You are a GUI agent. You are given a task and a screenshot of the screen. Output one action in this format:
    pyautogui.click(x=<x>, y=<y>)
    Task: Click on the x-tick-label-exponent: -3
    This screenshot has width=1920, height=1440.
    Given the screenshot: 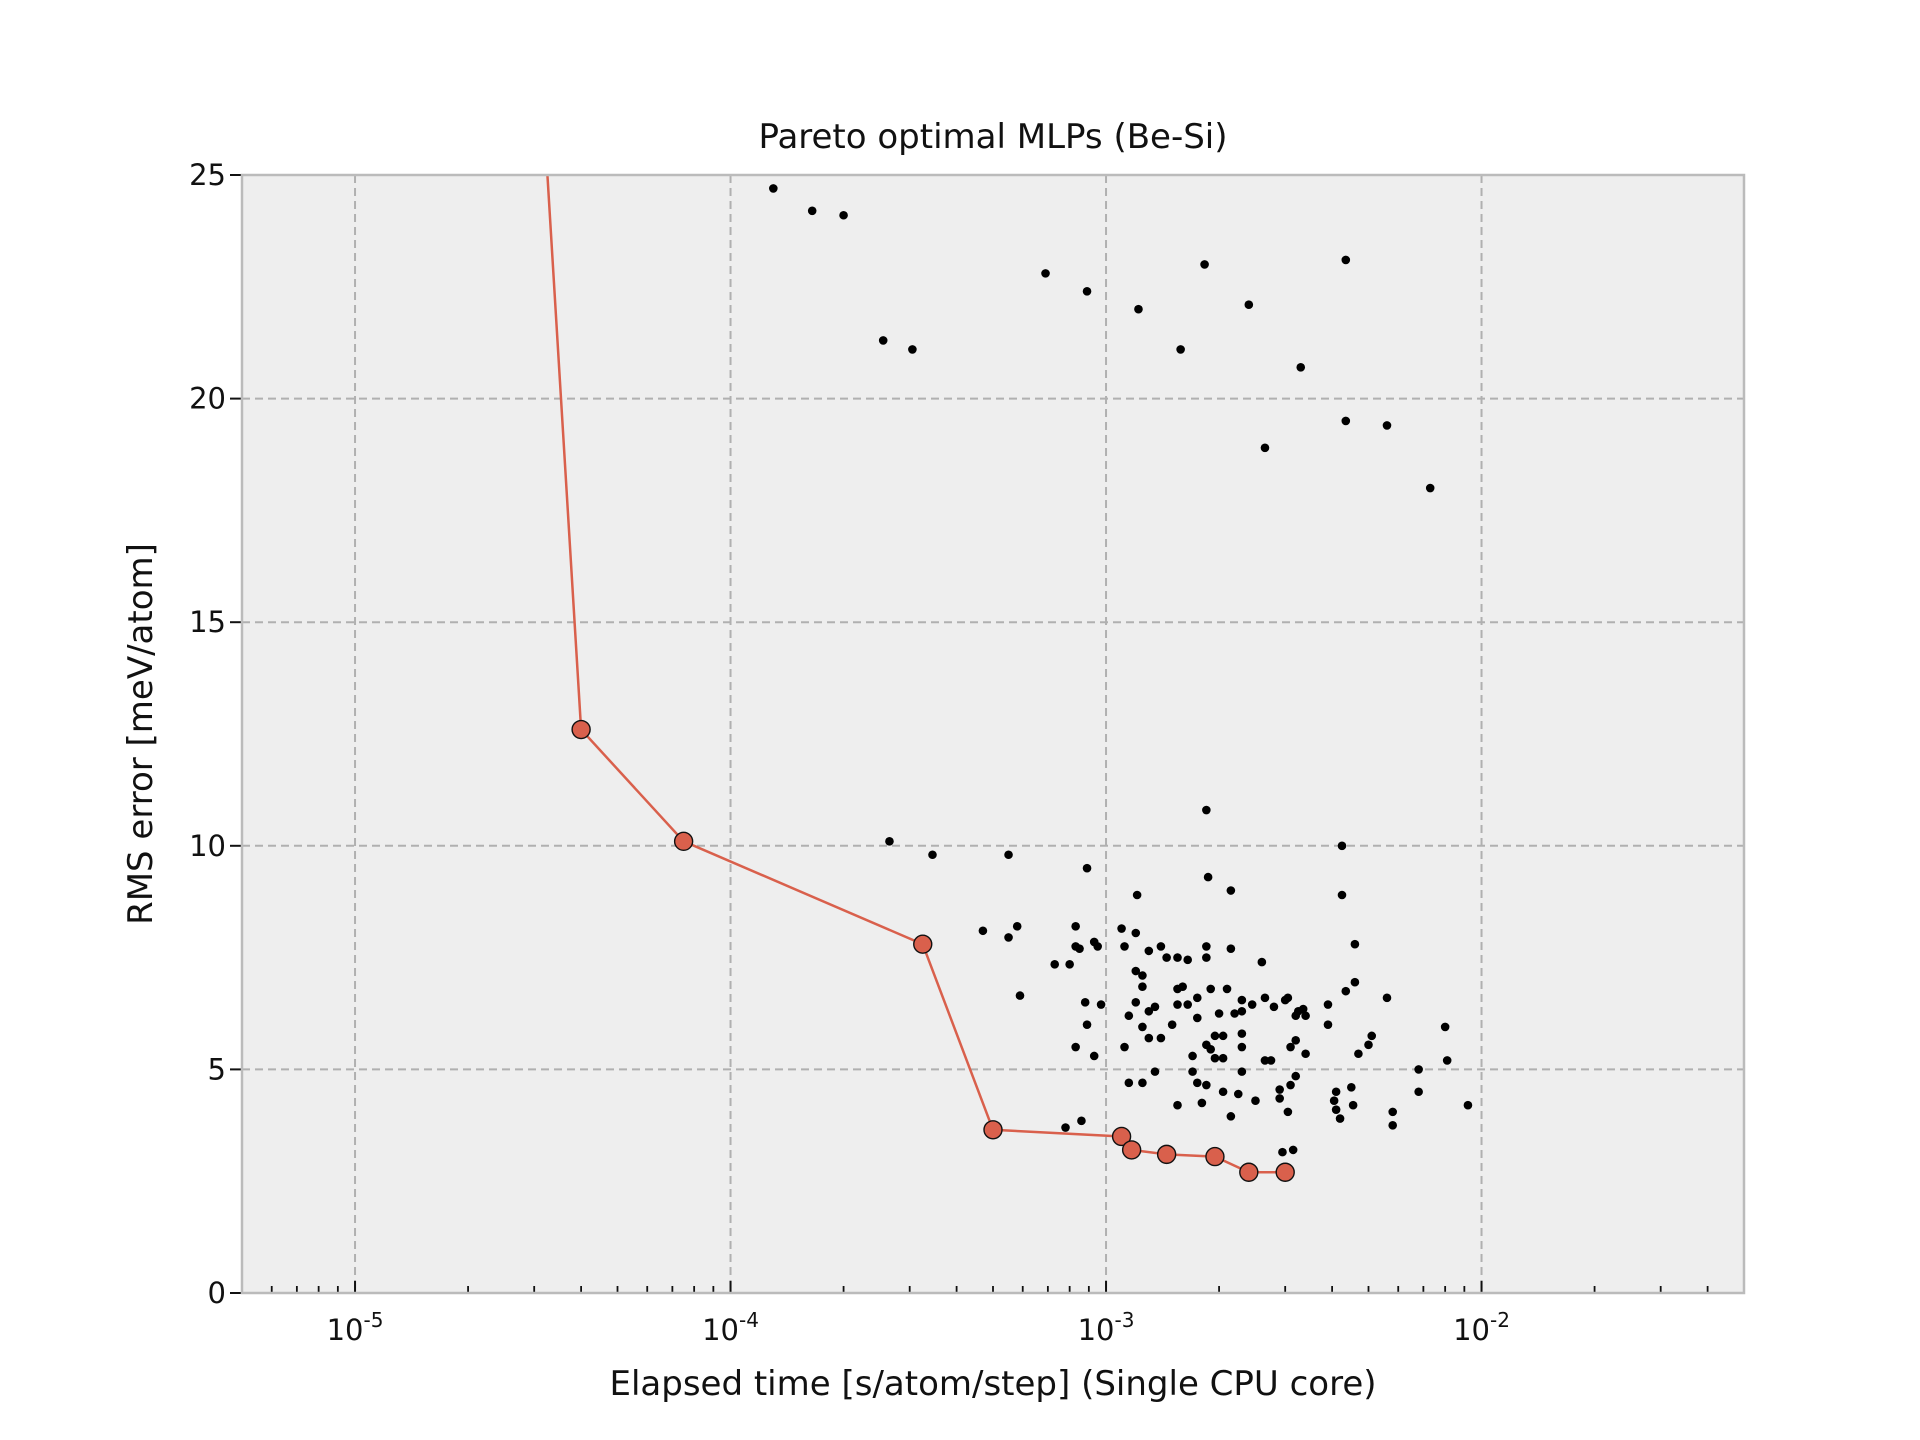 What is the action you would take?
    pyautogui.click(x=1125, y=1320)
    